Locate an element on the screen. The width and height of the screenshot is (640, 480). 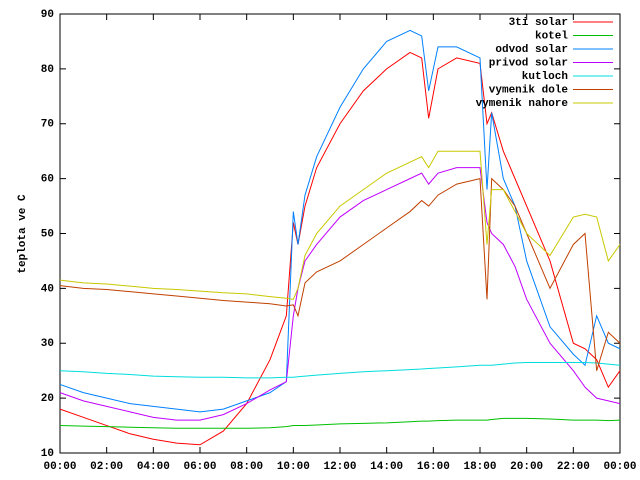
legend-label: kotel is located at coordinates (551, 36).